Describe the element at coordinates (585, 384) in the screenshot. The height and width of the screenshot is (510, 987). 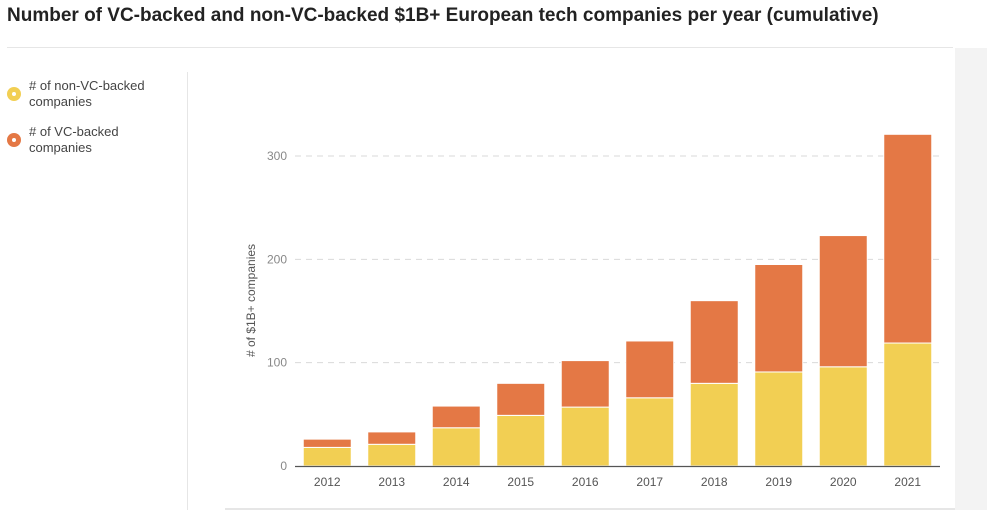
I see `bar-vc-2016` at that location.